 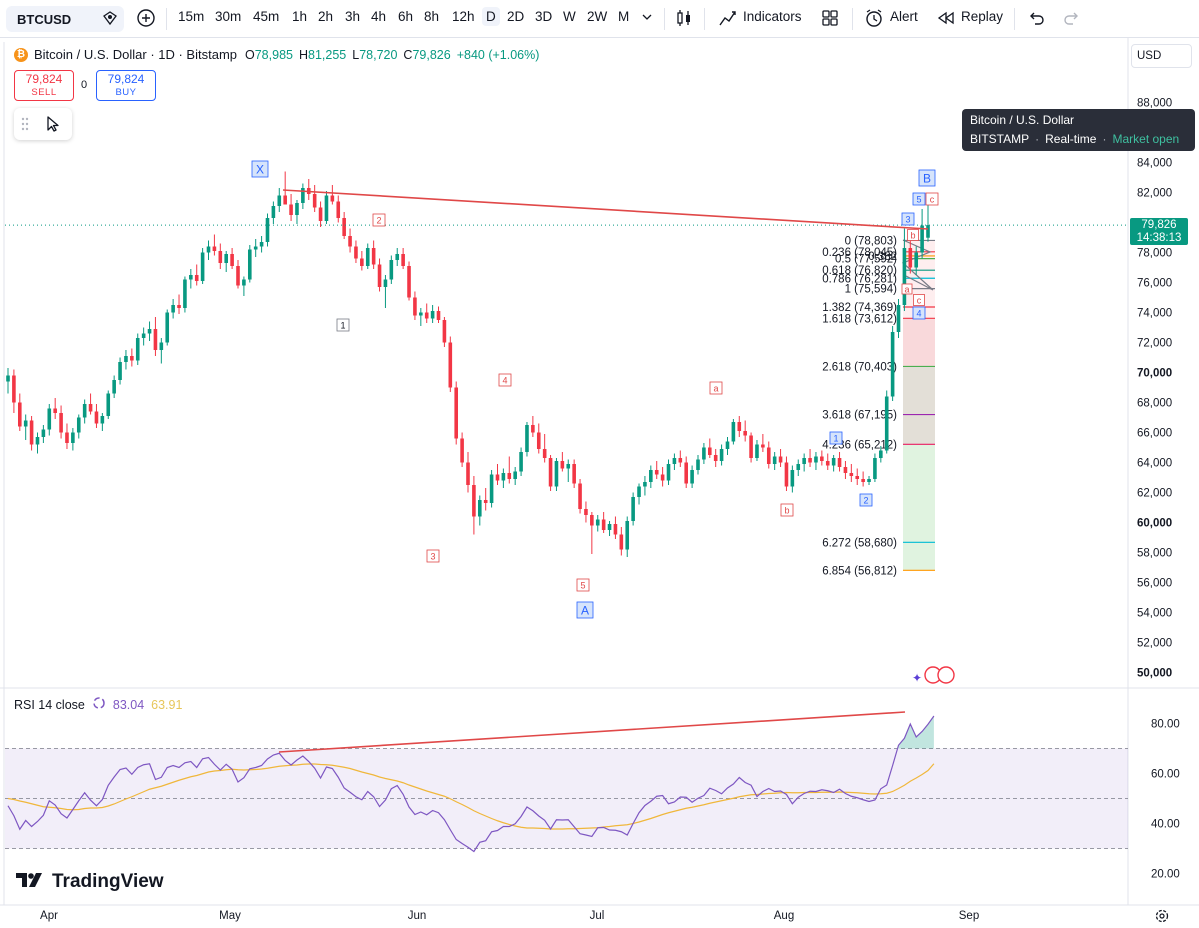 I want to click on replay-button: Replay, so click(x=982, y=16).